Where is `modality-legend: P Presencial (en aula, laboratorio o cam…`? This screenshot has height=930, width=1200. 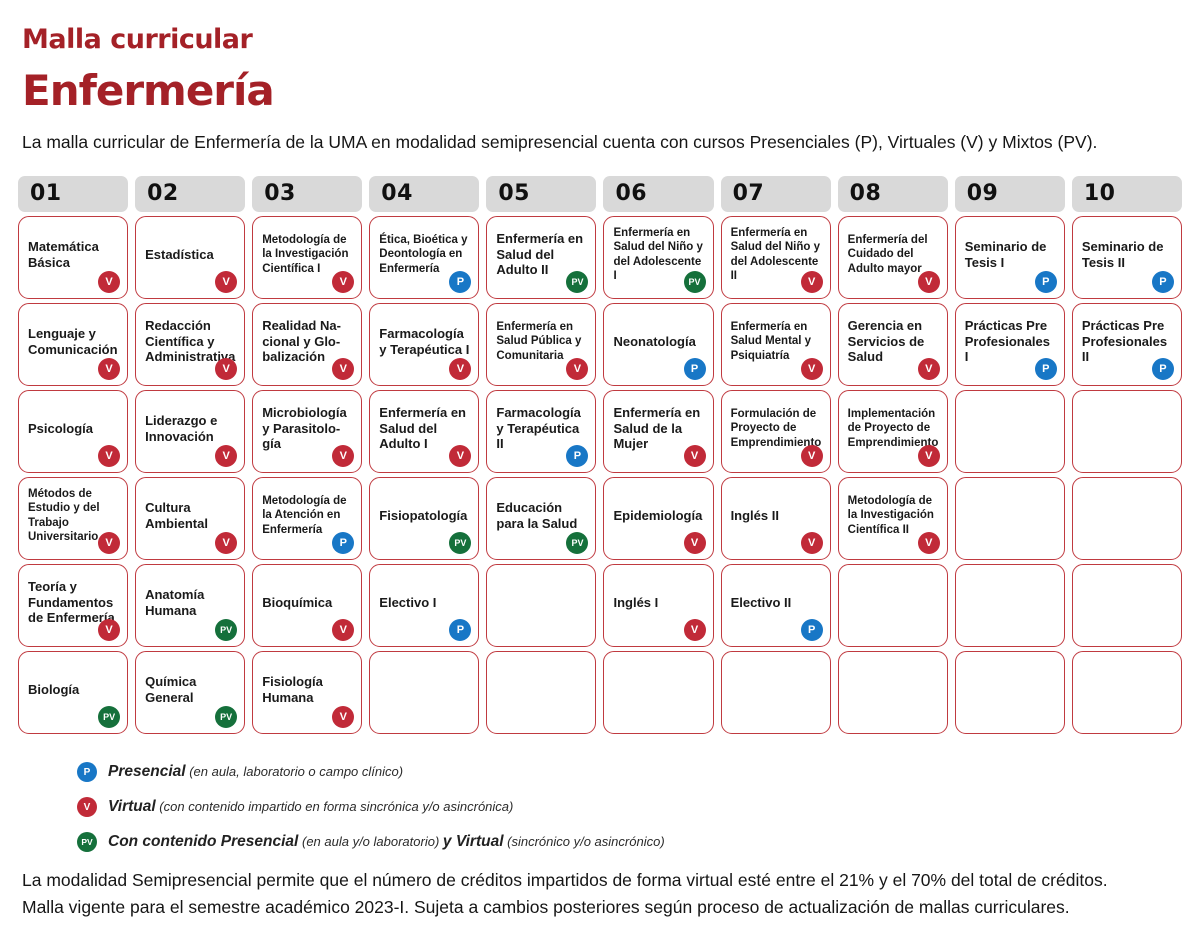 modality-legend: P Presencial (en aula, laboratorio o cam… is located at coordinates (371, 807).